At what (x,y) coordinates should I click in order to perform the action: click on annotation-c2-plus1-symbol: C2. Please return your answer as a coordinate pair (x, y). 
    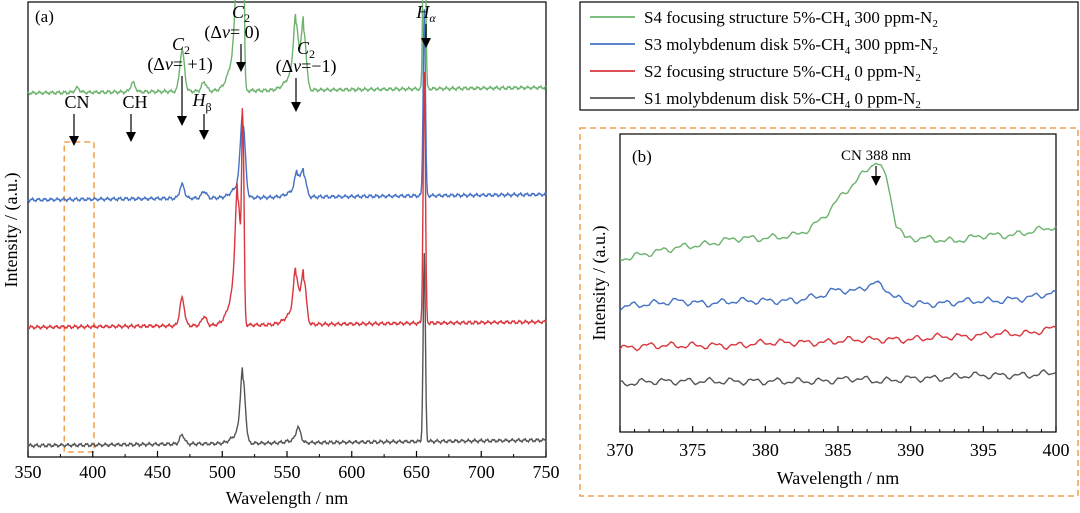
    Looking at the image, I should click on (181, 45).